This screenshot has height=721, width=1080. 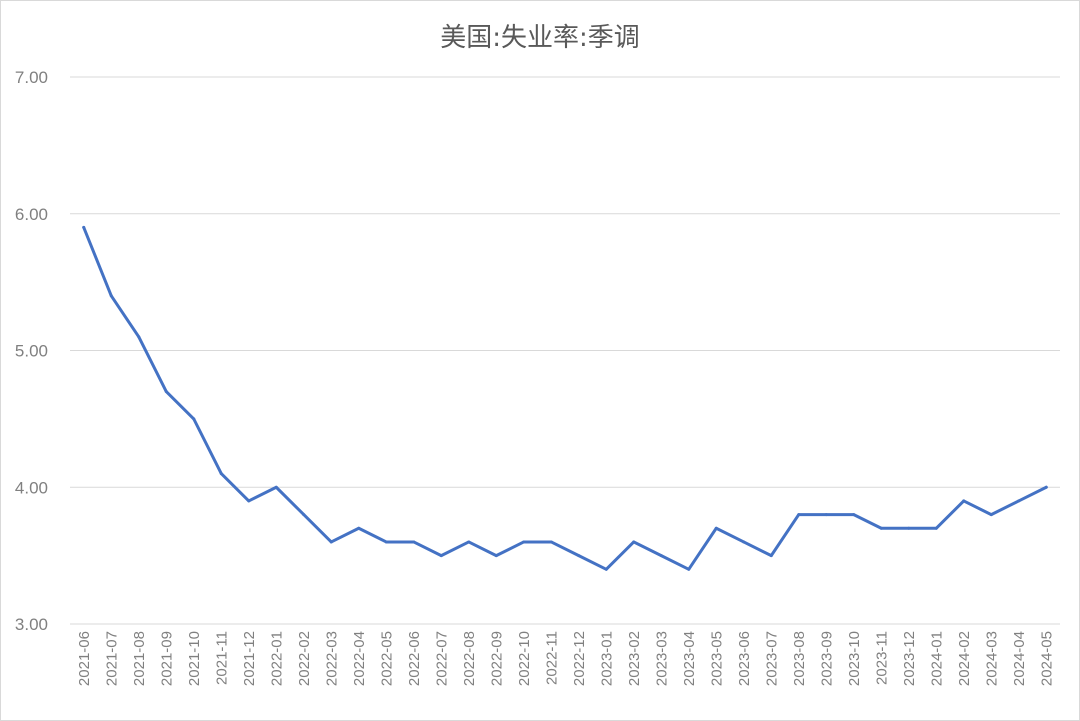 What do you see at coordinates (689, 658) in the screenshot?
I see `x-tick-label: 2023-04` at bounding box center [689, 658].